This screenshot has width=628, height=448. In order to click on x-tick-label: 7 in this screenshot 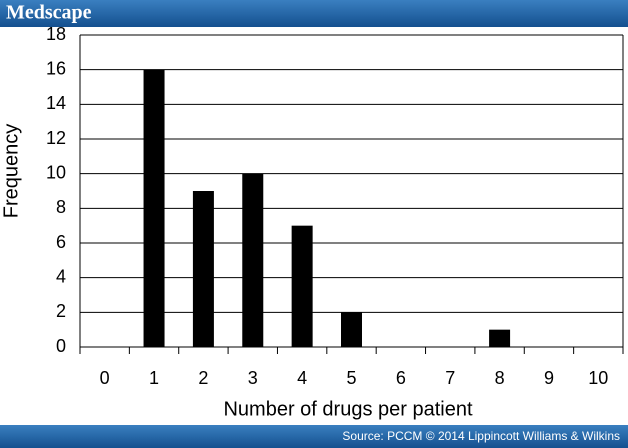, I will do `click(450, 378)`.